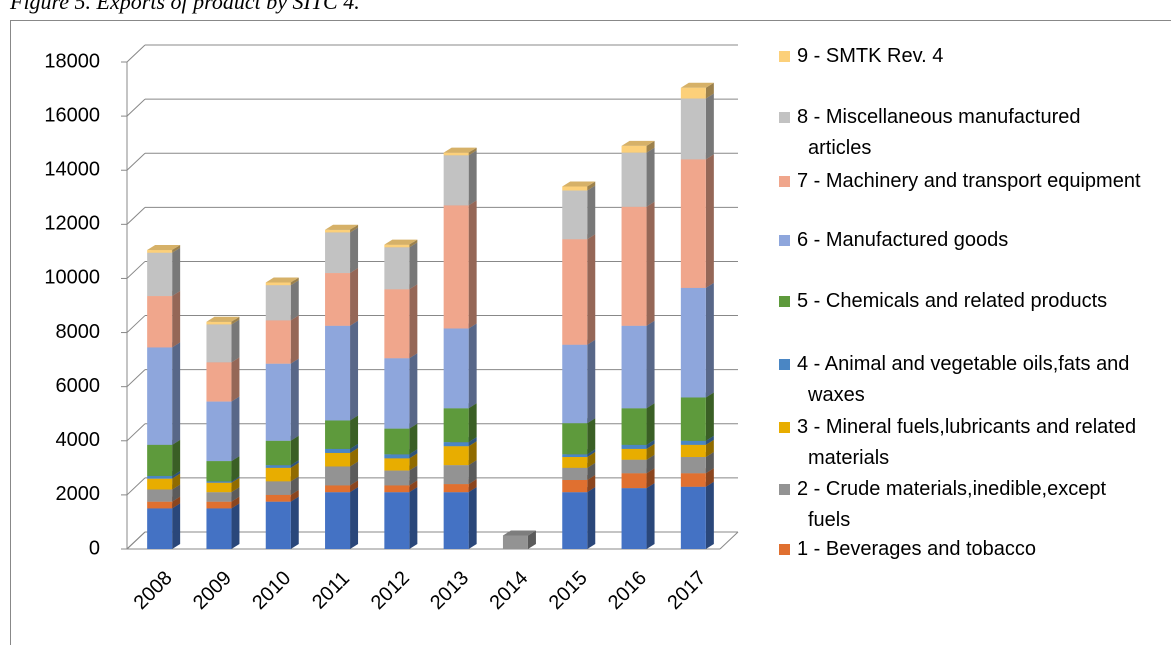 The image size is (1171, 645). What do you see at coordinates (72, 115) in the screenshot?
I see `y-tick-label: 16000` at bounding box center [72, 115].